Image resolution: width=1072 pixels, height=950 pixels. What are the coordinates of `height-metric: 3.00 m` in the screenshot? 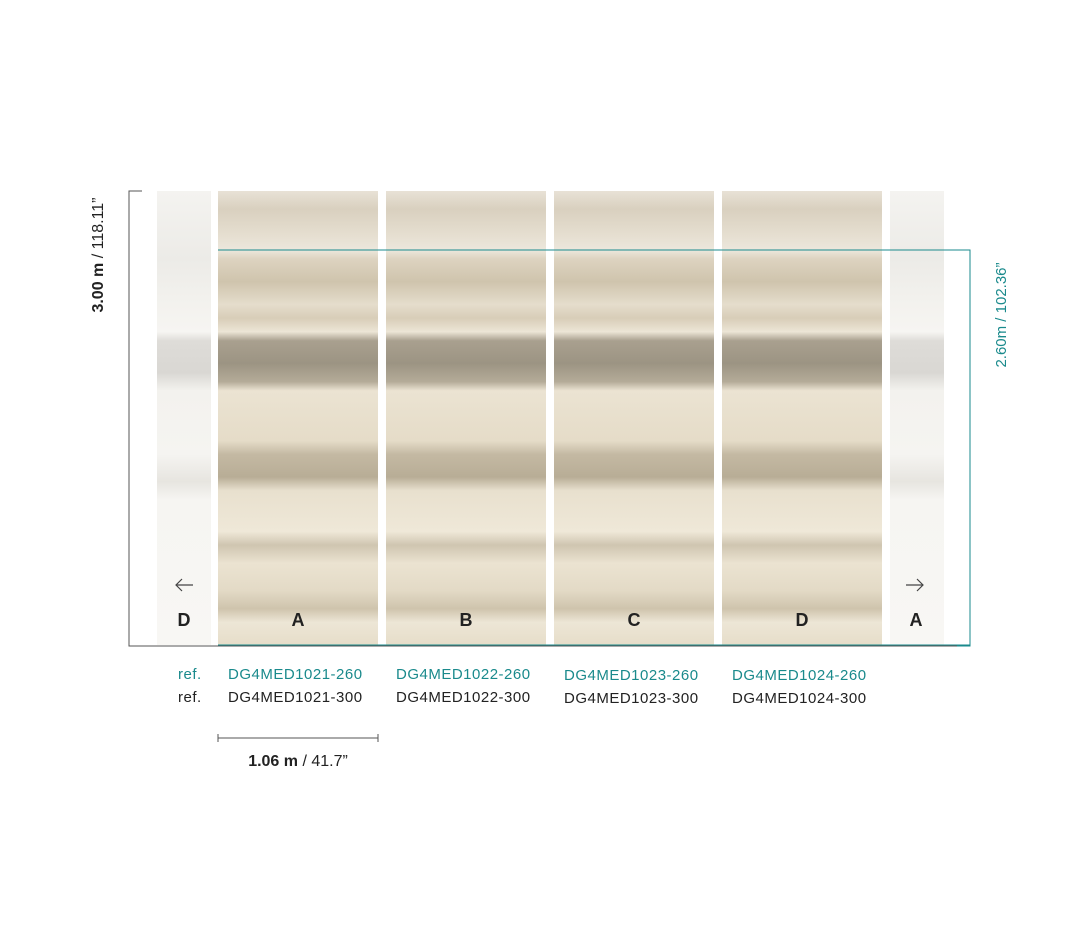 It's located at (98, 287).